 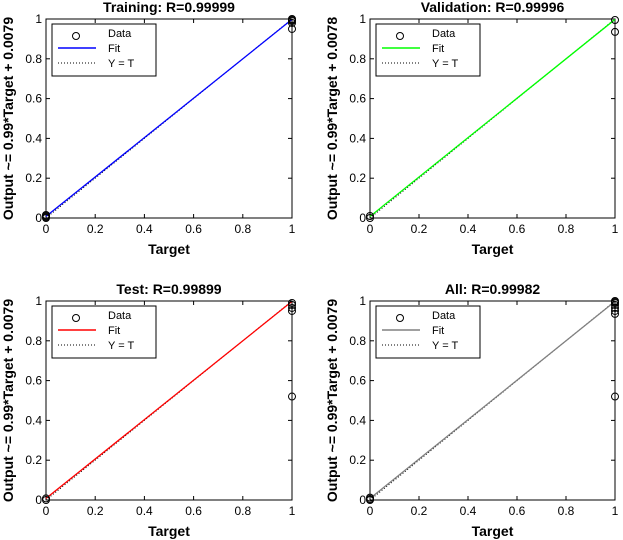 What do you see at coordinates (493, 7) in the screenshot?
I see `chart-title: Validation: R=0.99996` at bounding box center [493, 7].